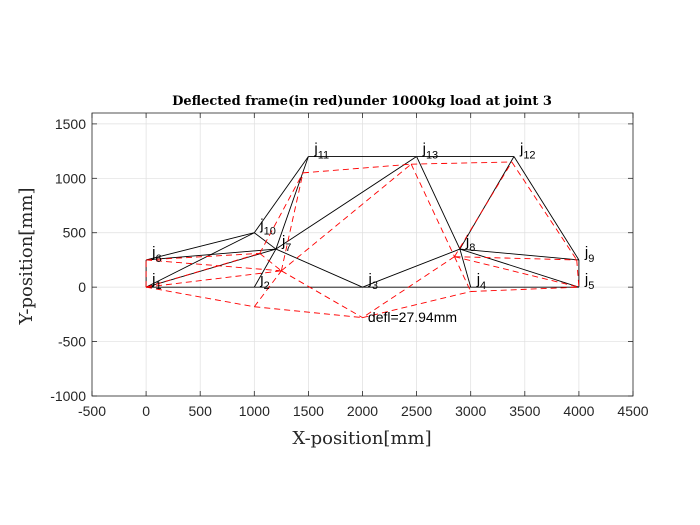 The width and height of the screenshot is (700, 525). What do you see at coordinates (72, 342) in the screenshot?
I see `y-tick-label: -500` at bounding box center [72, 342].